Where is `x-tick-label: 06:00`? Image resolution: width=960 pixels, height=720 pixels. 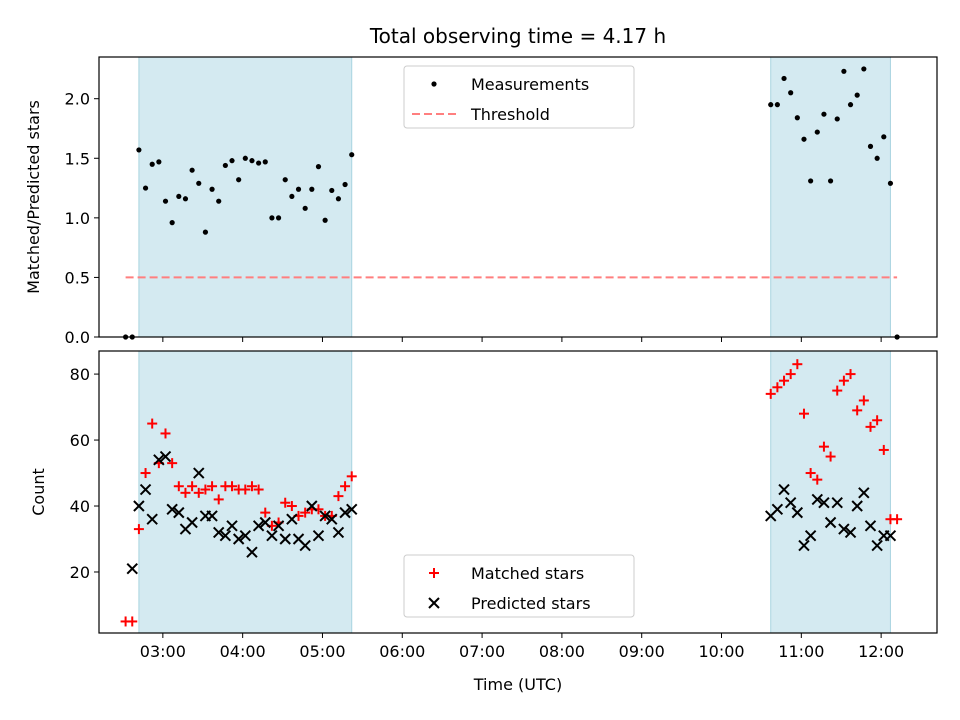 x-tick-label: 06:00 is located at coordinates (402, 651).